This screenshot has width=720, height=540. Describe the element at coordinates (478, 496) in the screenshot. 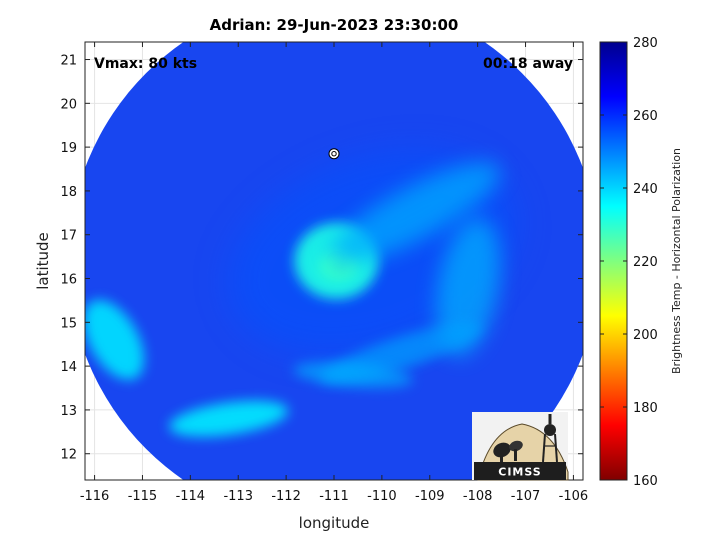

I see `x-tick-label: -108` at that location.